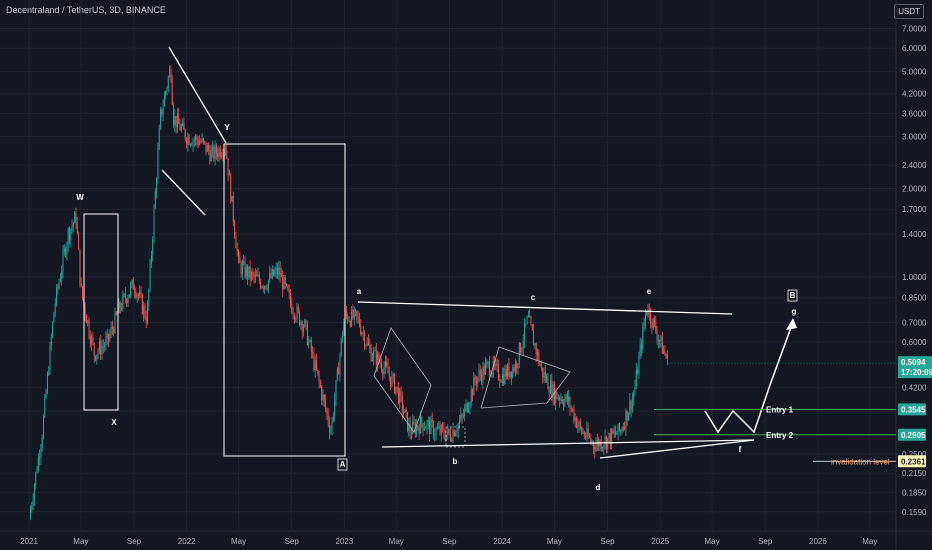  What do you see at coordinates (342, 464) in the screenshot?
I see `wave-label-box-A` at bounding box center [342, 464].